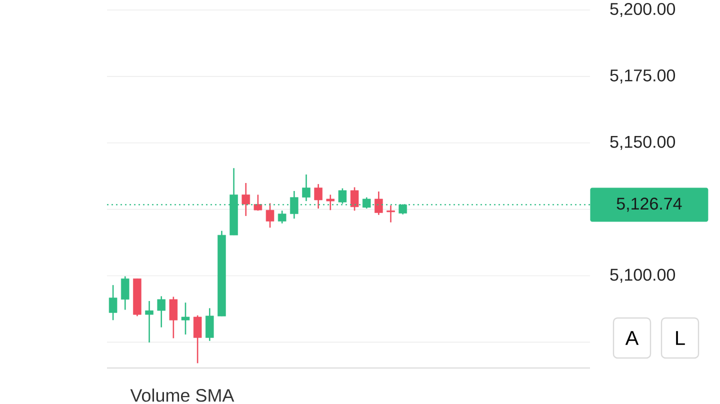 This screenshot has height=404, width=720. I want to click on y-tick-label: 5,175.00, so click(643, 76).